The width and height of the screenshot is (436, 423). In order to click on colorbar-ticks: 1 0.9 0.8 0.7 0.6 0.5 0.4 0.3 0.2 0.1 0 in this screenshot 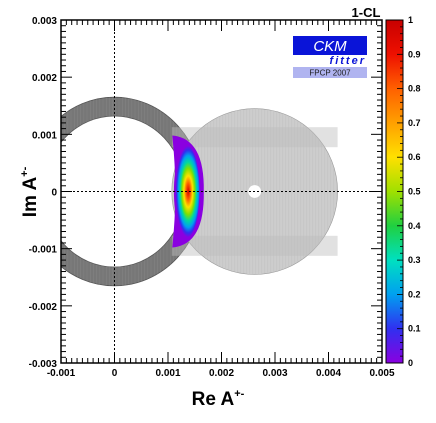, I will do `click(409, 191)`.